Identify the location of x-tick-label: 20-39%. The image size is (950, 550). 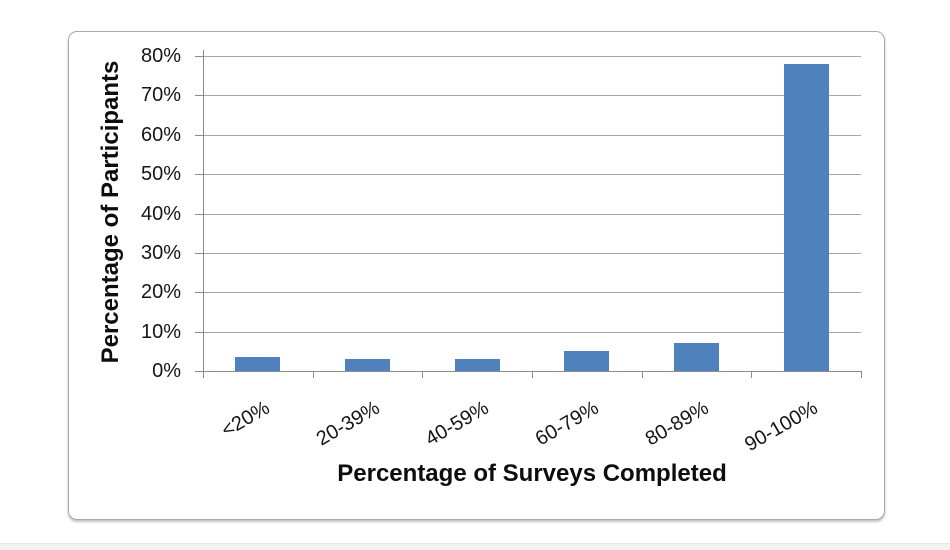
(347, 423).